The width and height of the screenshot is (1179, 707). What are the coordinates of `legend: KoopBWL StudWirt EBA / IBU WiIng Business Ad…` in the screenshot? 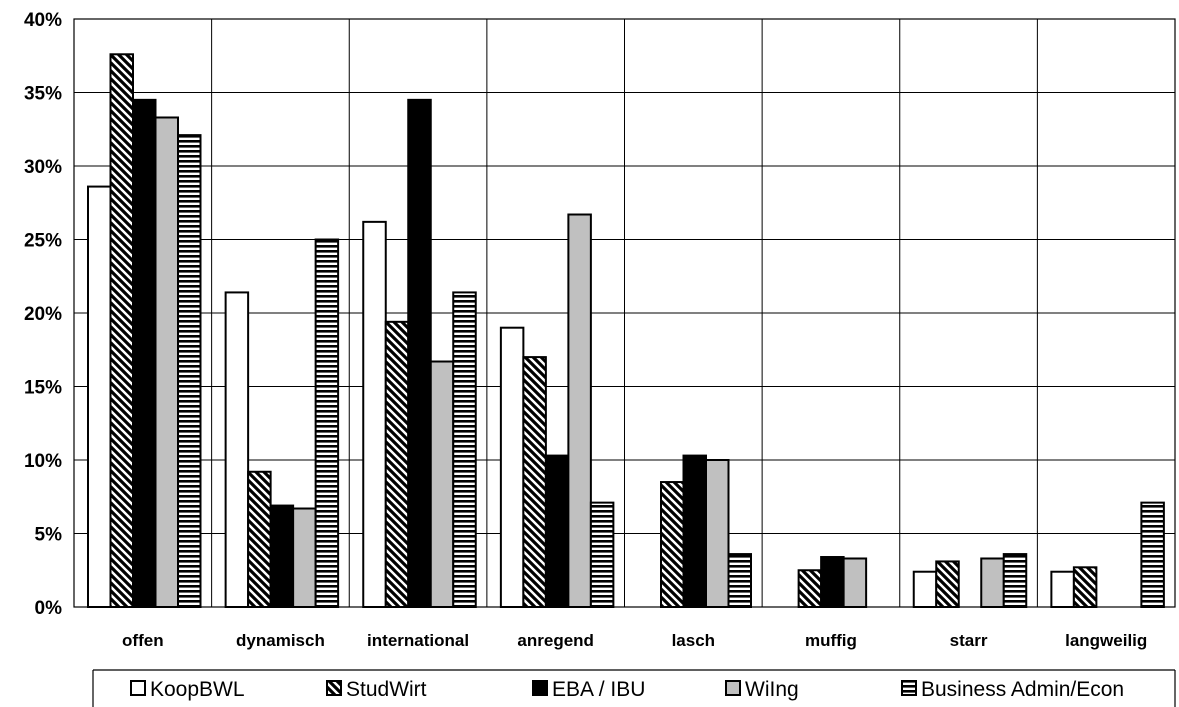 It's located at (634, 688).